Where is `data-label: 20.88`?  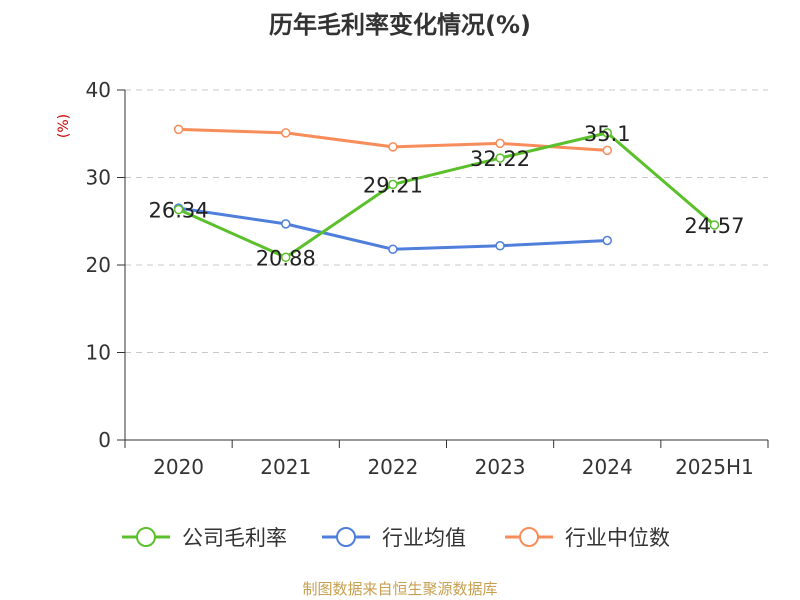
data-label: 20.88 is located at coordinates (286, 258).